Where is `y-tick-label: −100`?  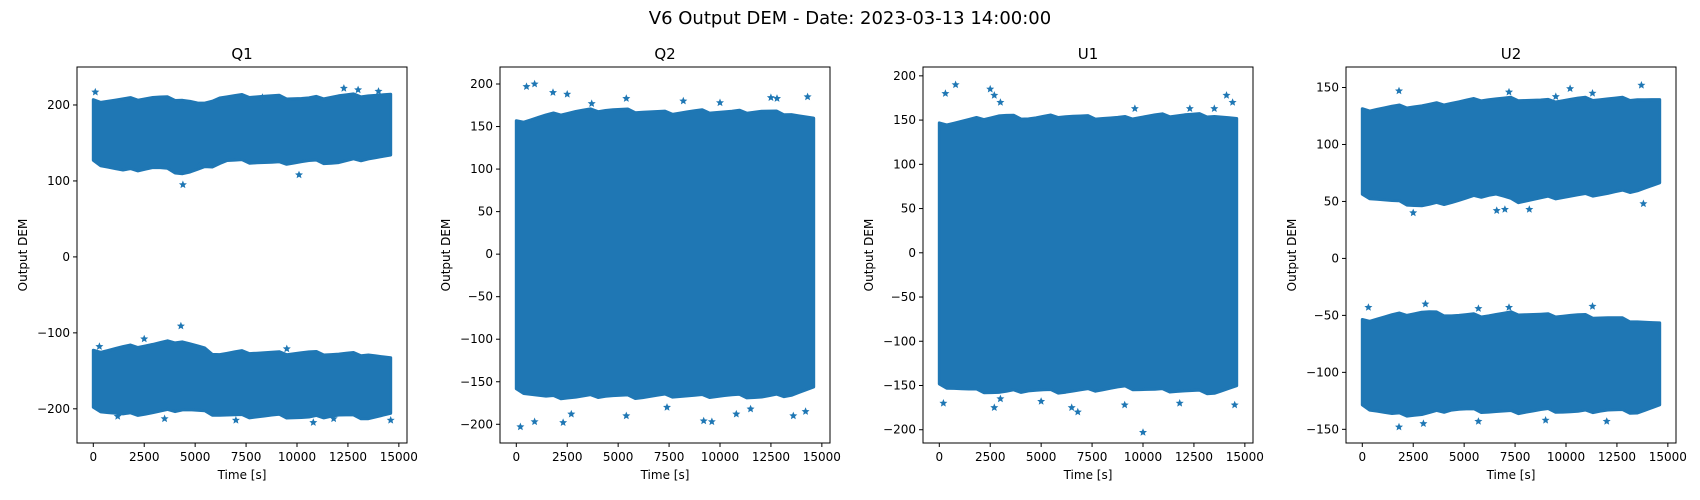
y-tick-label: −100 is located at coordinates (476, 339).